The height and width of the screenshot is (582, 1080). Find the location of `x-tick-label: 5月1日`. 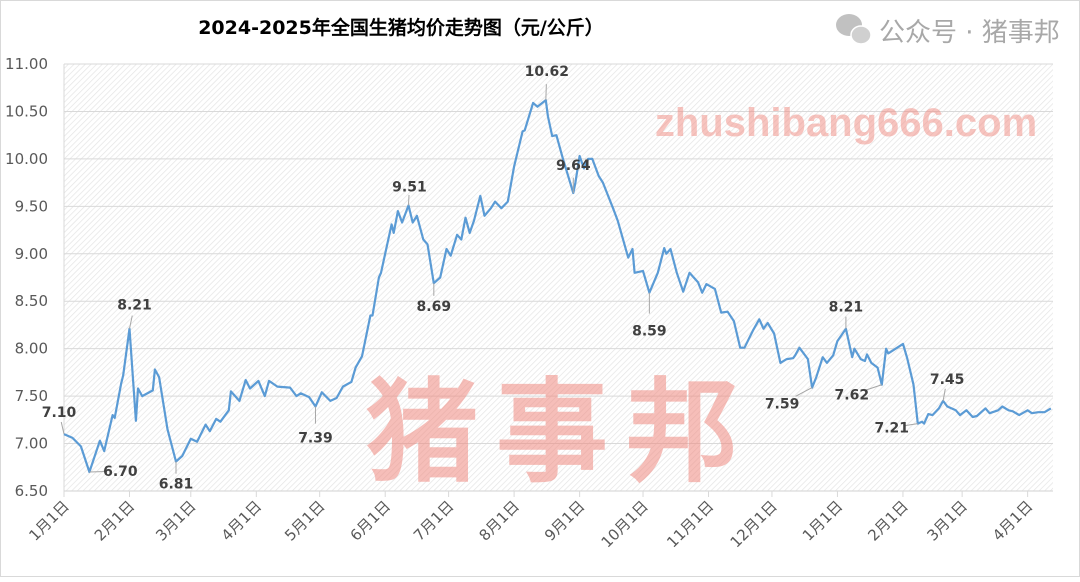

x-tick-label: 5月1日 is located at coordinates (304, 520).